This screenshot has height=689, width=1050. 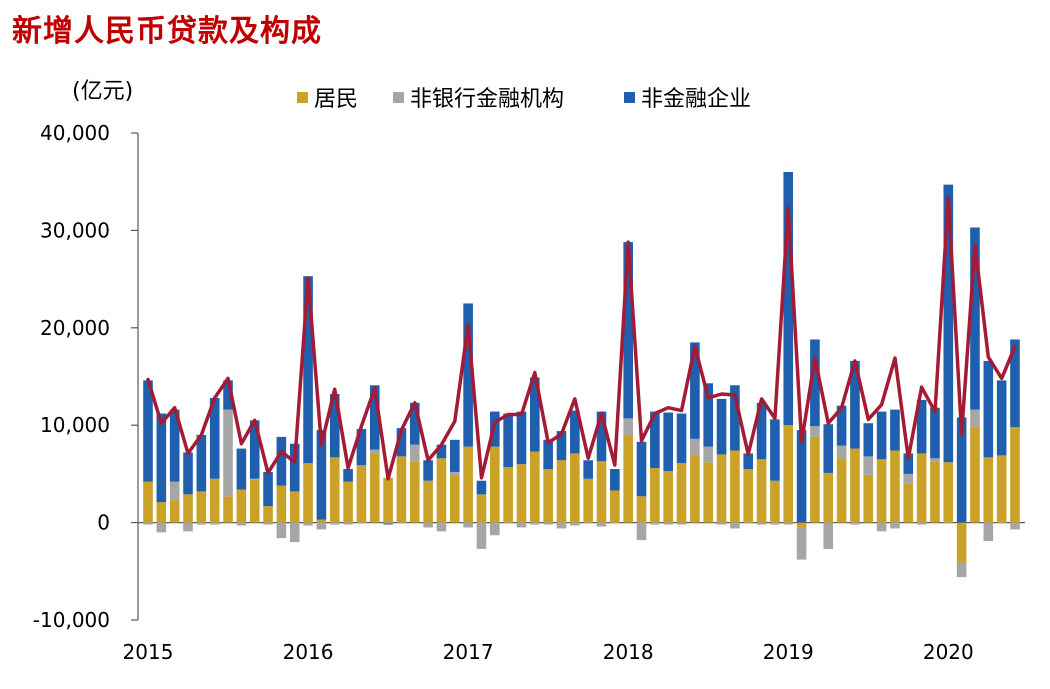 What do you see at coordinates (71, 620) in the screenshot?
I see `y-tick-label: -10,000` at bounding box center [71, 620].